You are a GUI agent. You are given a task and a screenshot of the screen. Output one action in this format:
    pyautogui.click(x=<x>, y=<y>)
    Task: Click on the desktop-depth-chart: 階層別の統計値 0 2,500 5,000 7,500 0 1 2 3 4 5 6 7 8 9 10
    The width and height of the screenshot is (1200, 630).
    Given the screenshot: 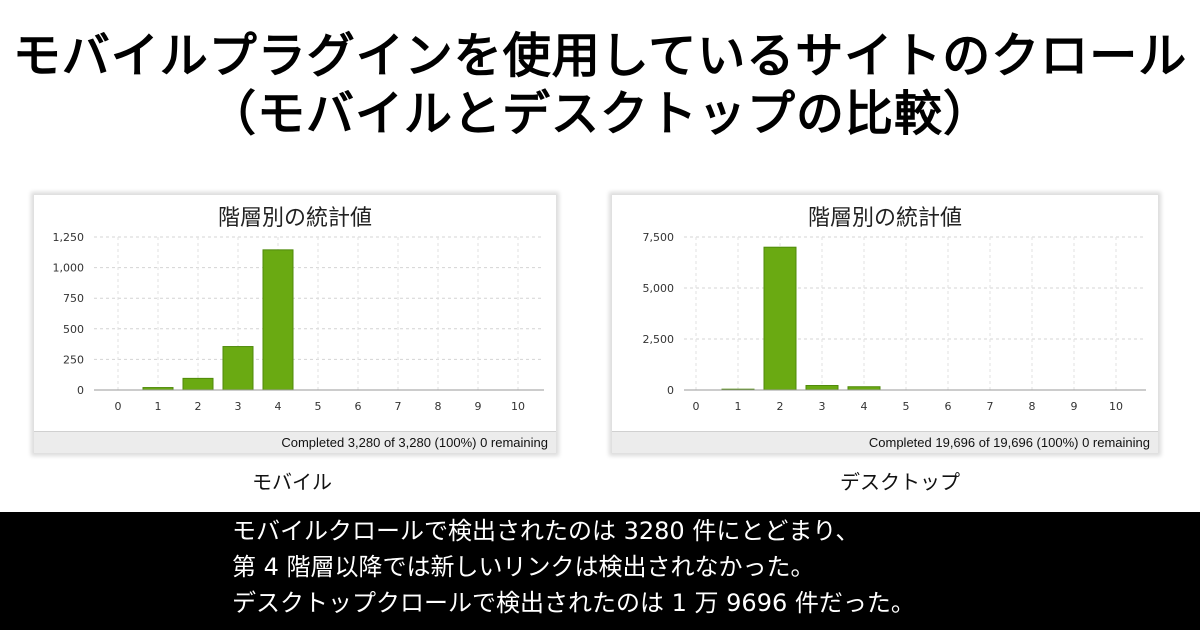 What is the action you would take?
    pyautogui.click(x=894, y=309)
    